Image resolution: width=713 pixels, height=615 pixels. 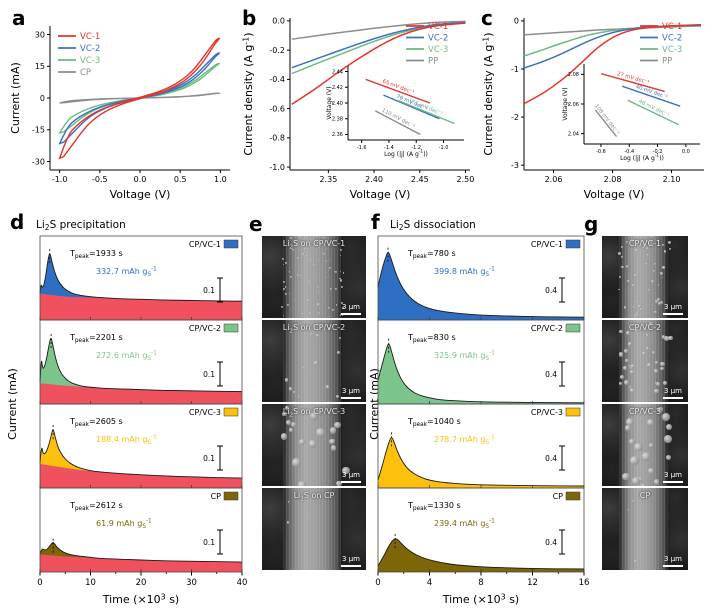 What do you see at coordinates (481, 530) in the screenshot?
I see `kinetics-row-CP: CP Tpeak=1330 s 239.4 mAh gS-1 0.4` at bounding box center [481, 530].